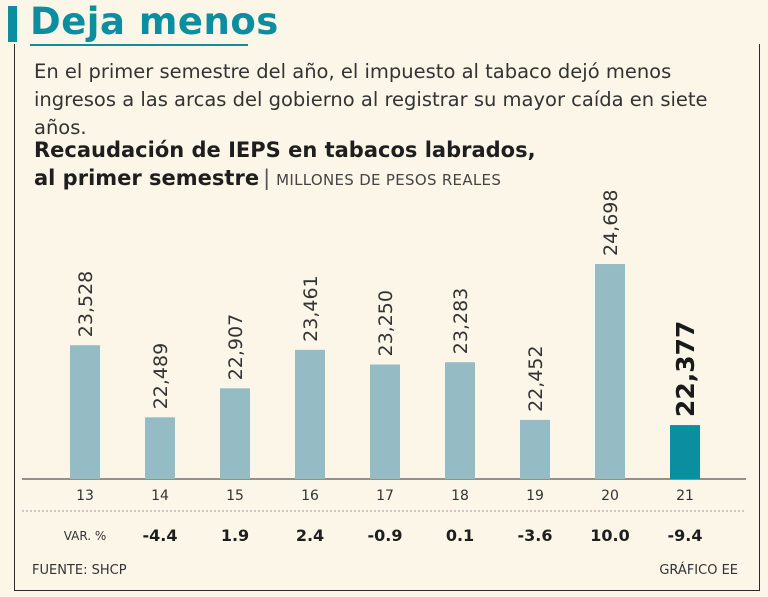 The image size is (768, 597). I want to click on x-tick-label-17: 17, so click(385, 496).